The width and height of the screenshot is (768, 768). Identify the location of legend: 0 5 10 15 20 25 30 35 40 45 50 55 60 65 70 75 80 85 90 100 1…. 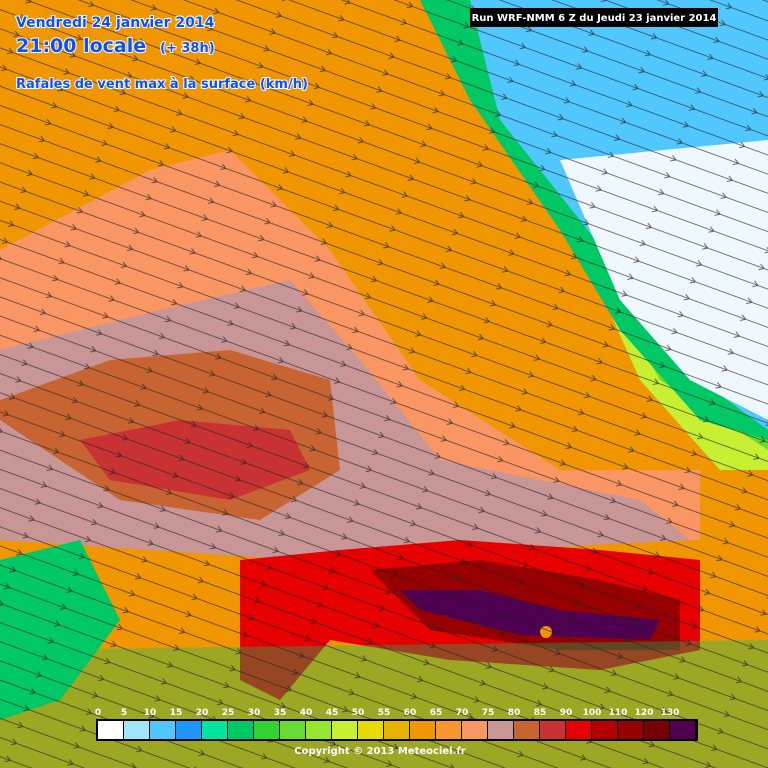
(396, 724).